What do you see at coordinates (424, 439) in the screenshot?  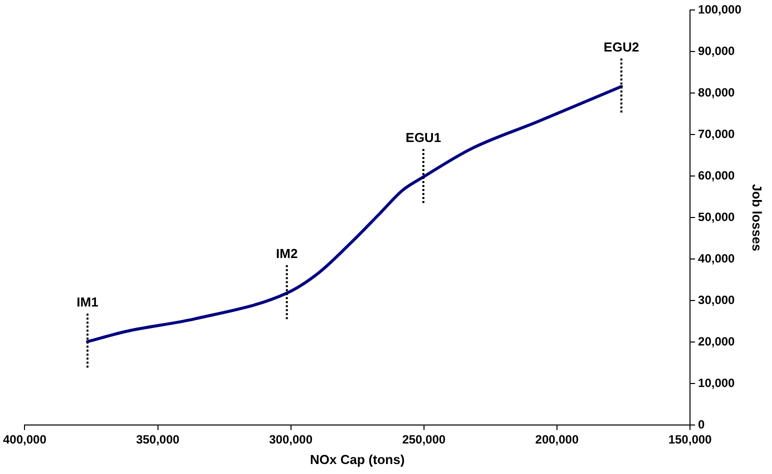 I see `x-tick-label: 250,000` at bounding box center [424, 439].